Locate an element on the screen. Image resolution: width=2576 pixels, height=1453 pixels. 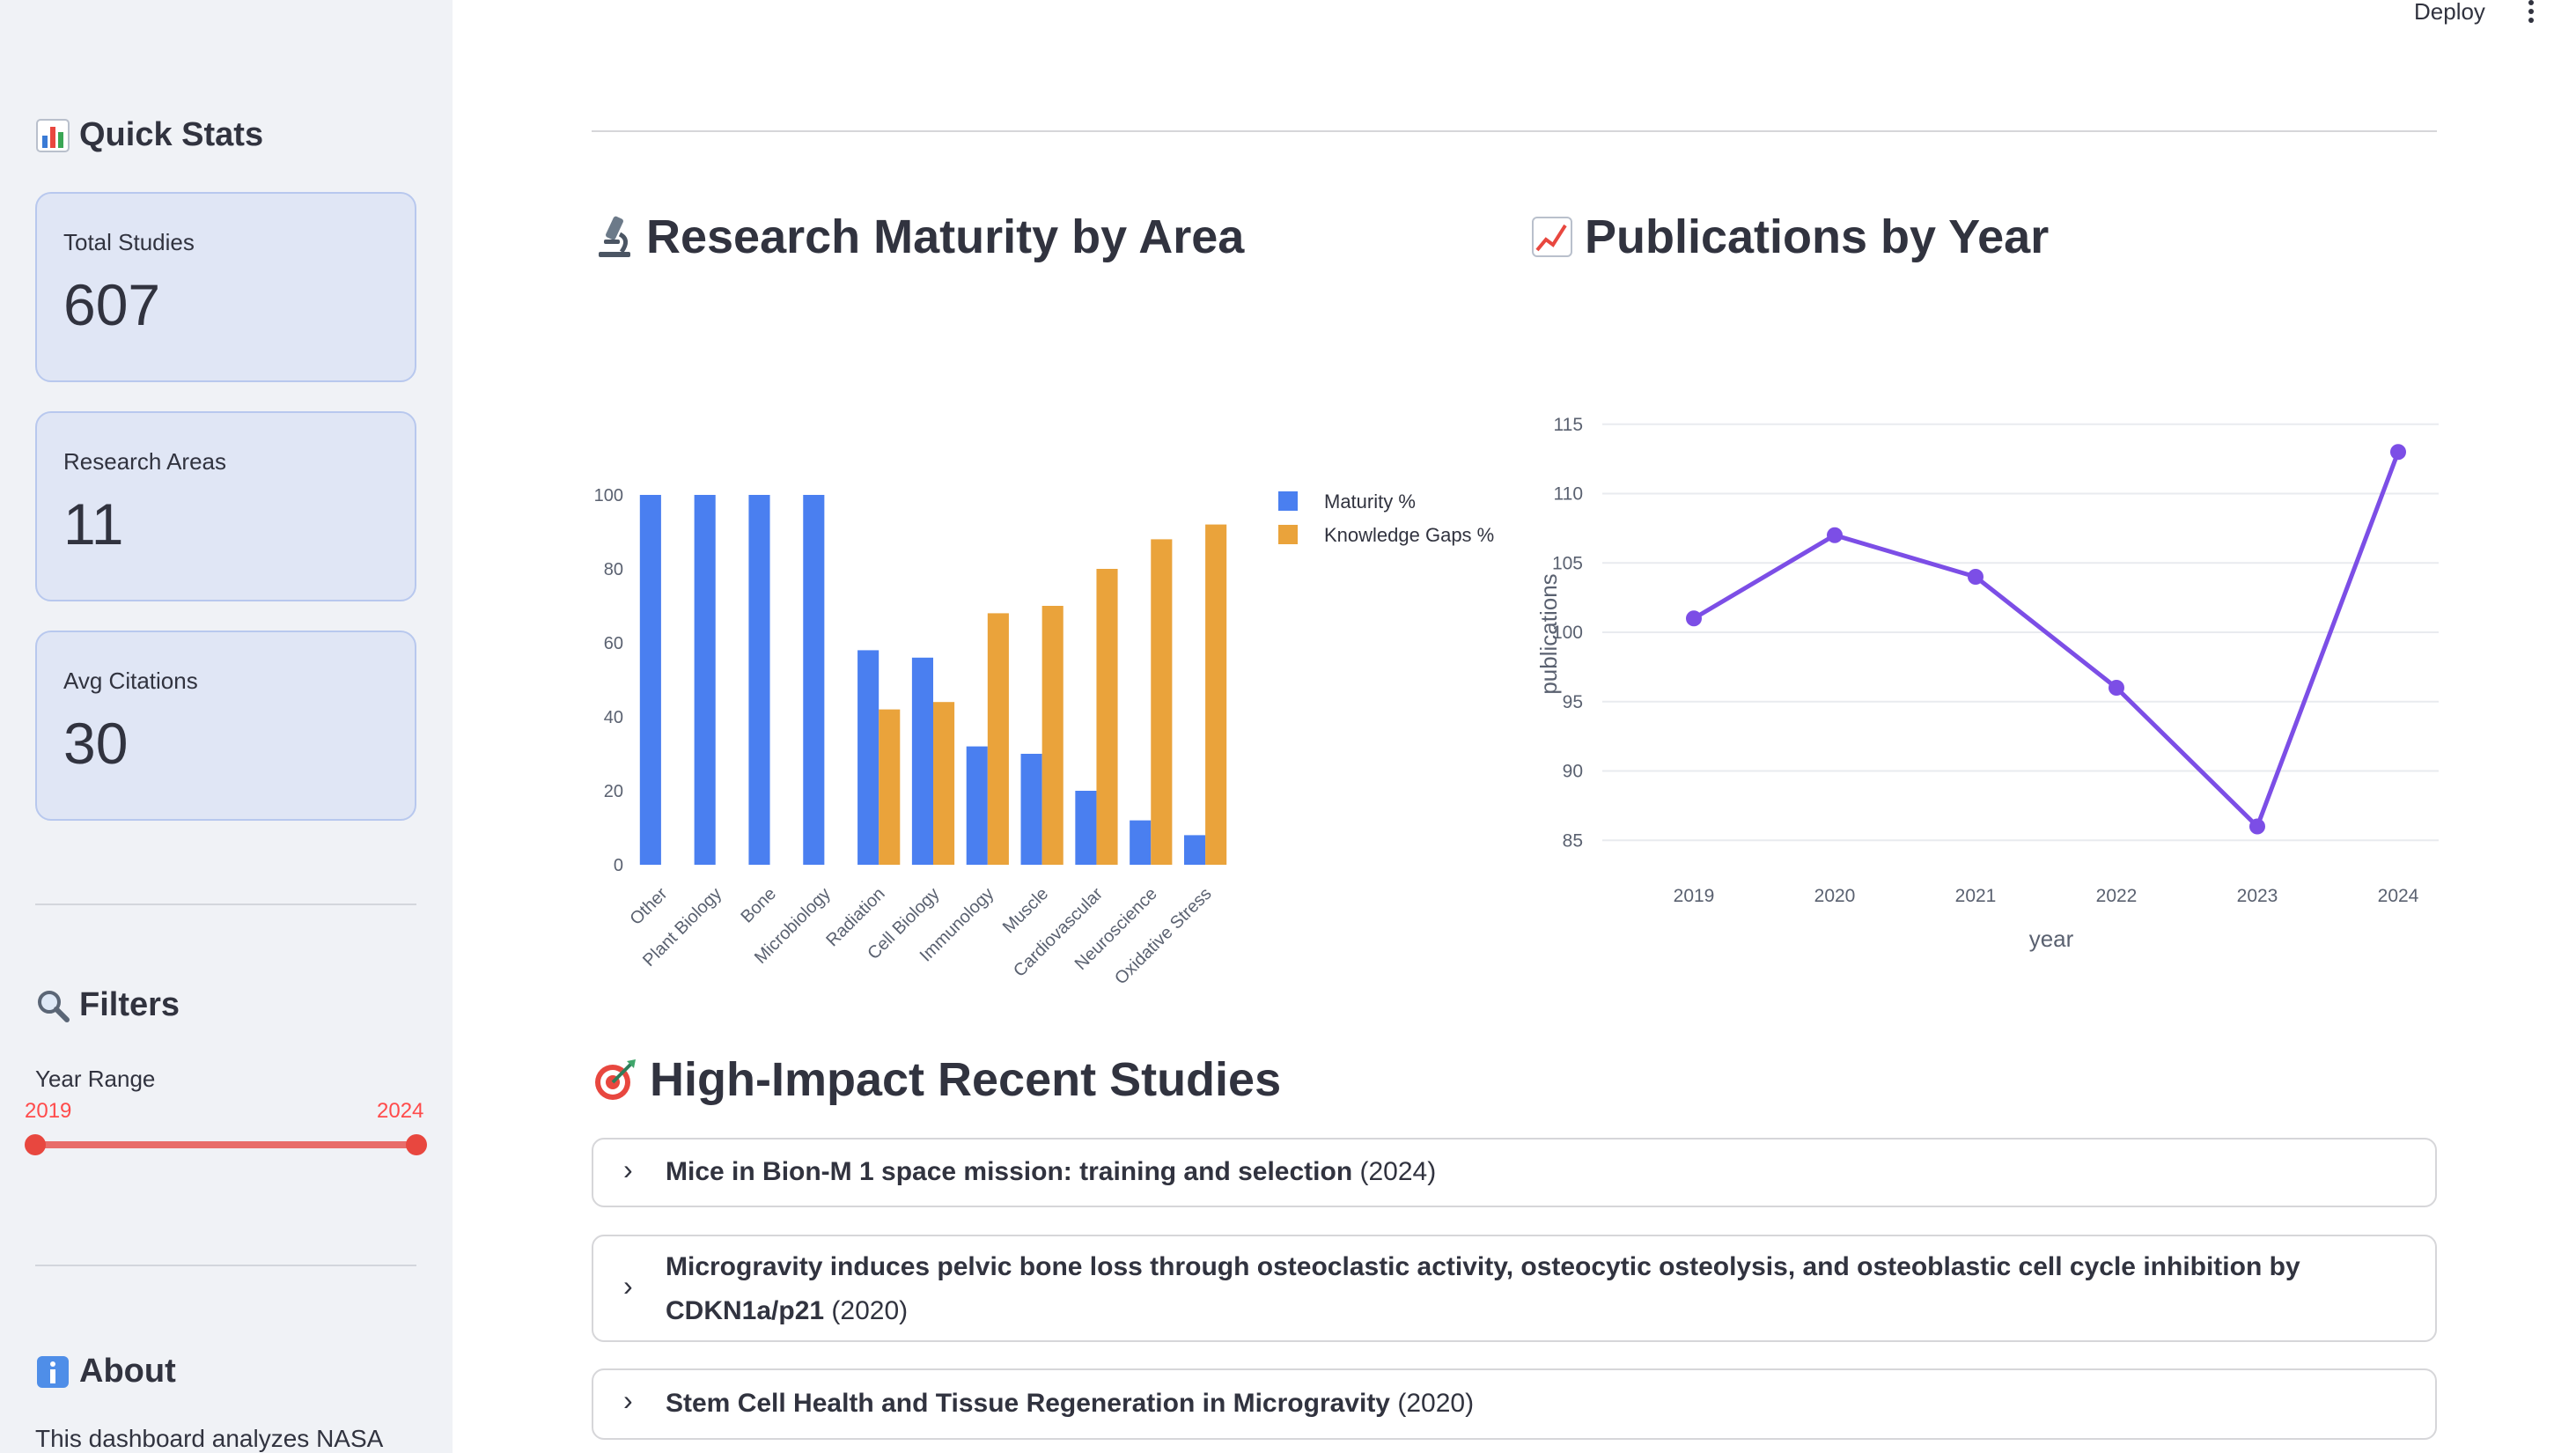
year-range-min-value: 2019 is located at coordinates (49, 1111).